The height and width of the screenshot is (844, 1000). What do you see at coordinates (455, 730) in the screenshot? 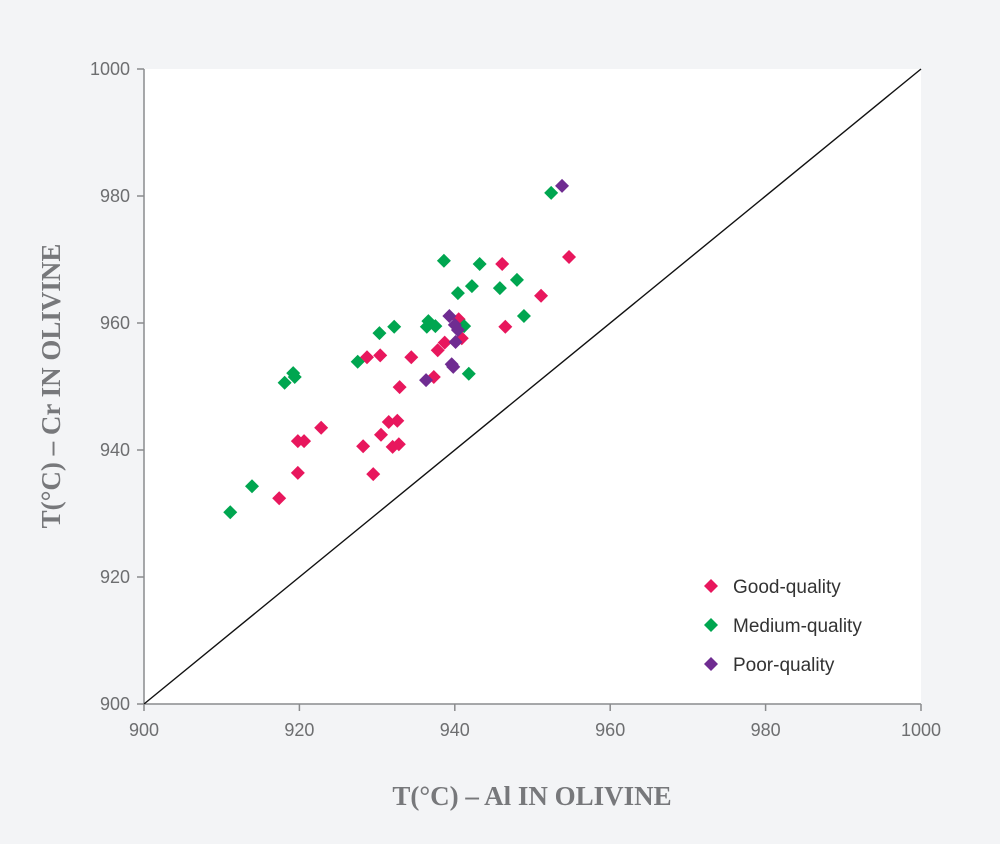
I see `x-tick-label: 940` at bounding box center [455, 730].